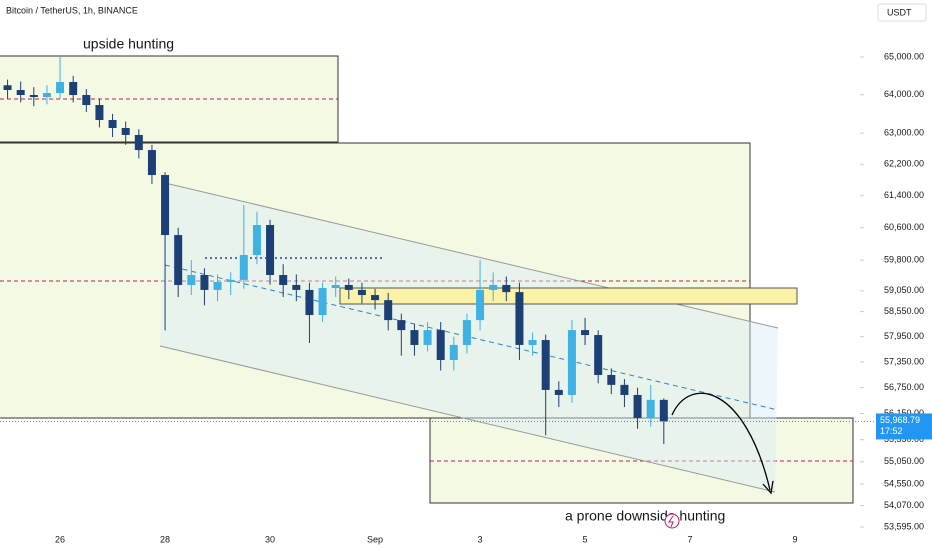 Image resolution: width=932 pixels, height=550 pixels. I want to click on y-tick-label: 56,150.00, so click(904, 413).